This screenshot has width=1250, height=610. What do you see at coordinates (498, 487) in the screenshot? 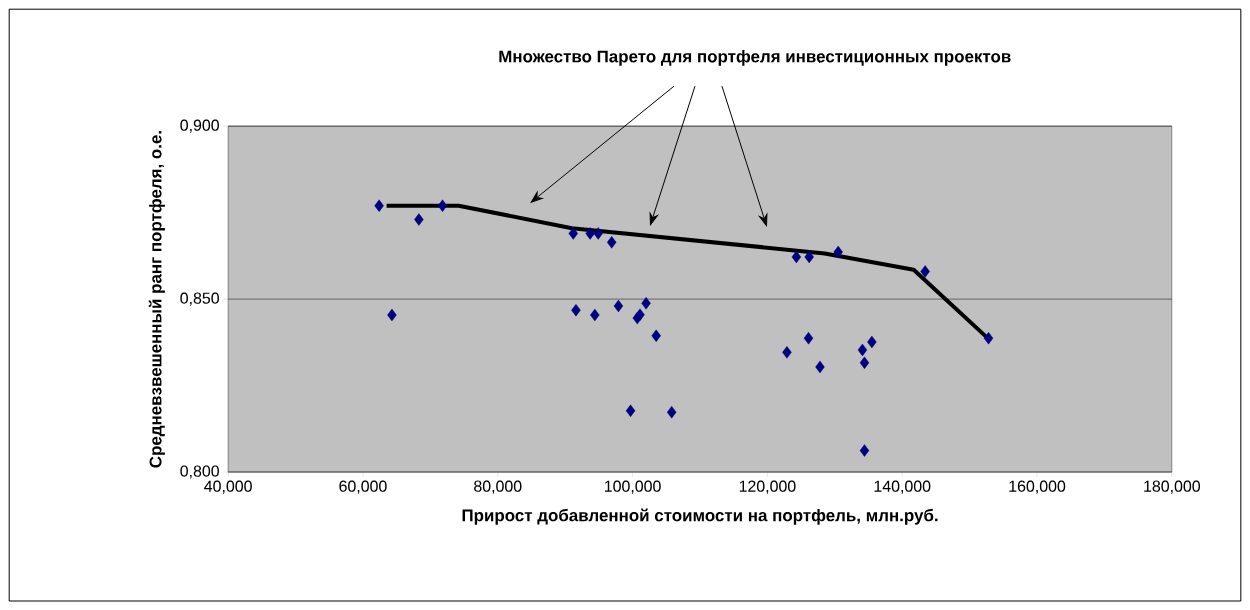
I see `x-tick-label: 80,000` at bounding box center [498, 487].